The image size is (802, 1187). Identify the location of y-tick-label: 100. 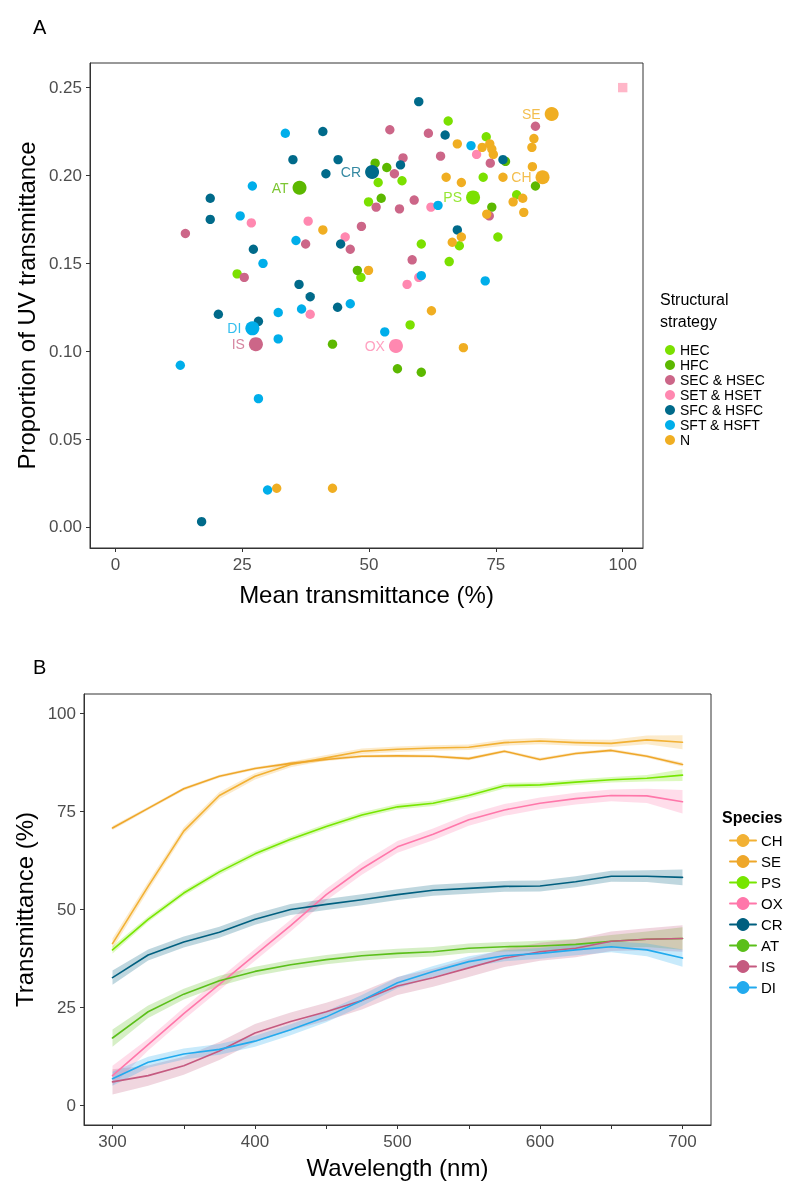
(61, 714).